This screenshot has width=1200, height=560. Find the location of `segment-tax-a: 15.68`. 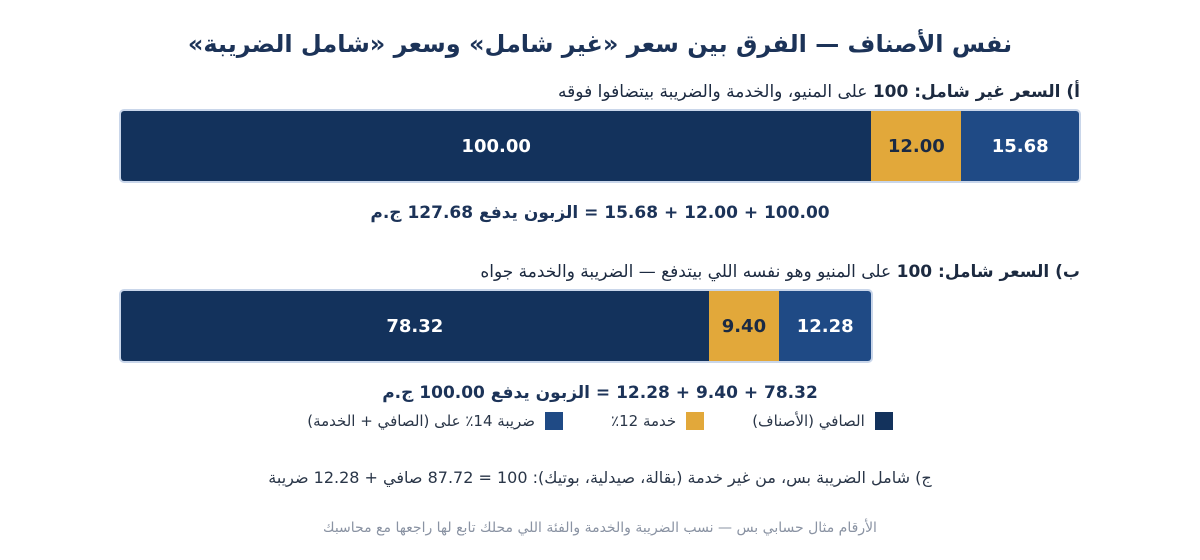

segment-tax-a: 15.68 is located at coordinates (1020, 146).